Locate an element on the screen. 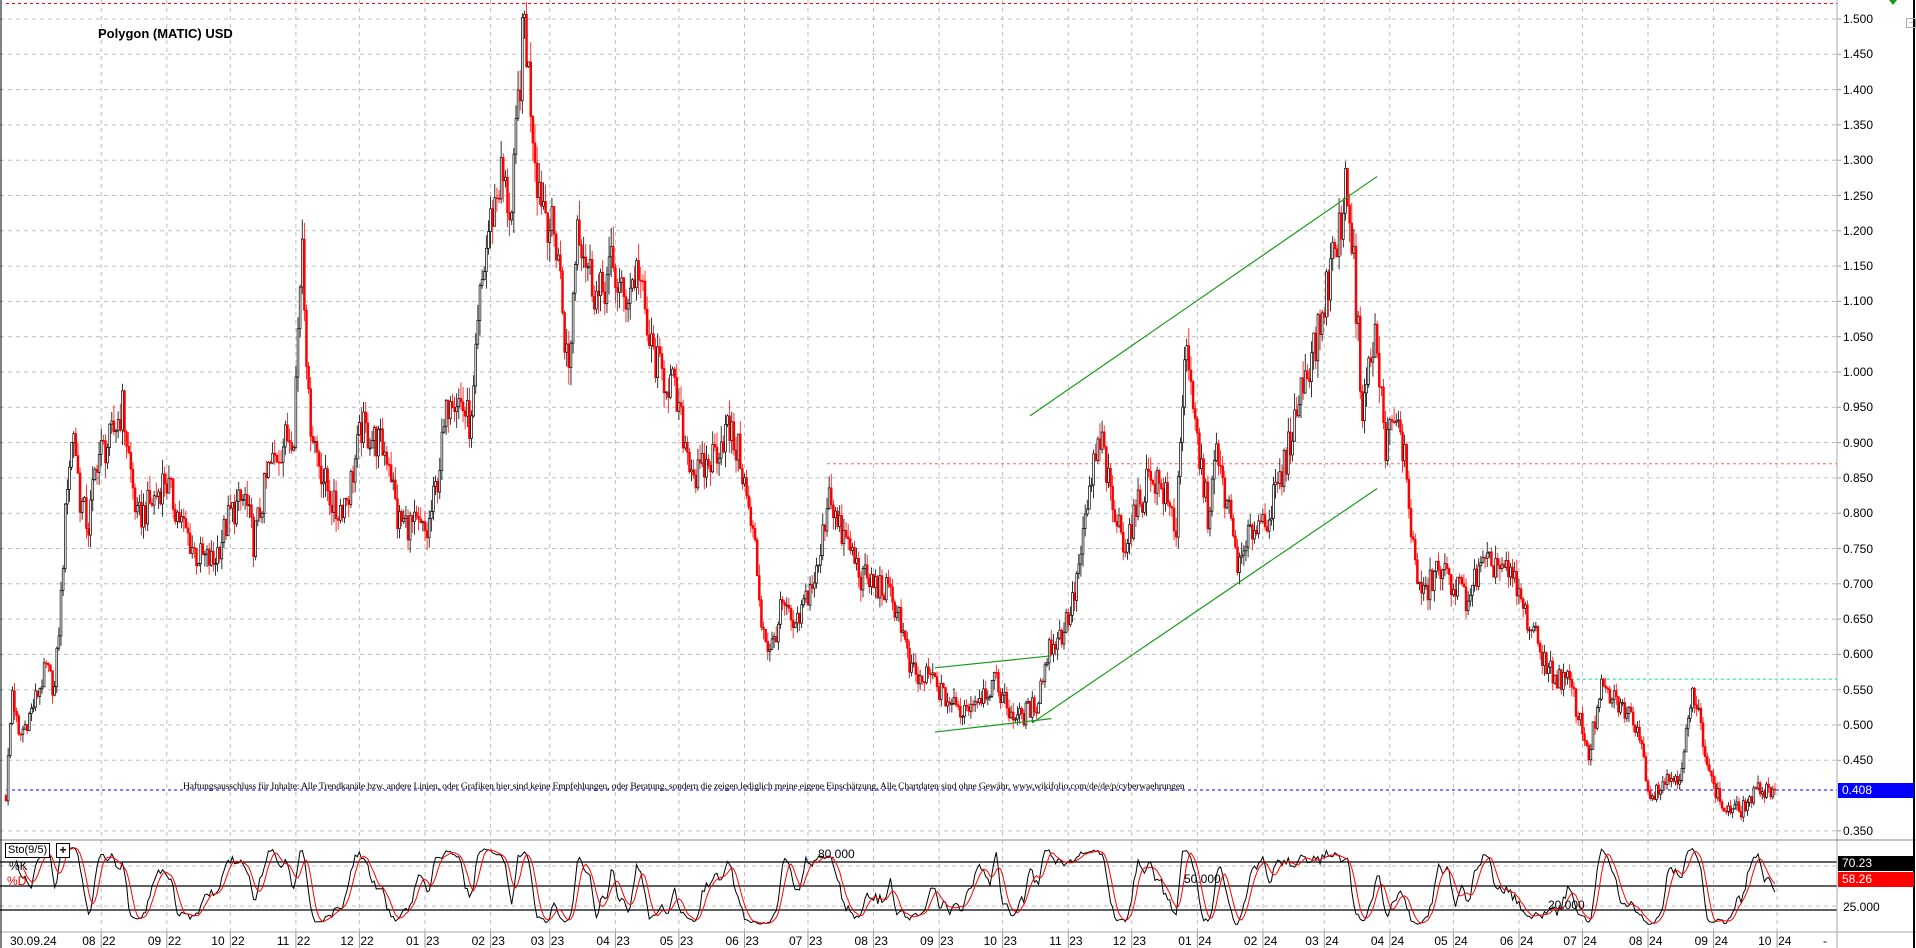 The height and width of the screenshot is (948, 1916). stochastic-indicator-label: Sto(9/5) is located at coordinates (28, 850).